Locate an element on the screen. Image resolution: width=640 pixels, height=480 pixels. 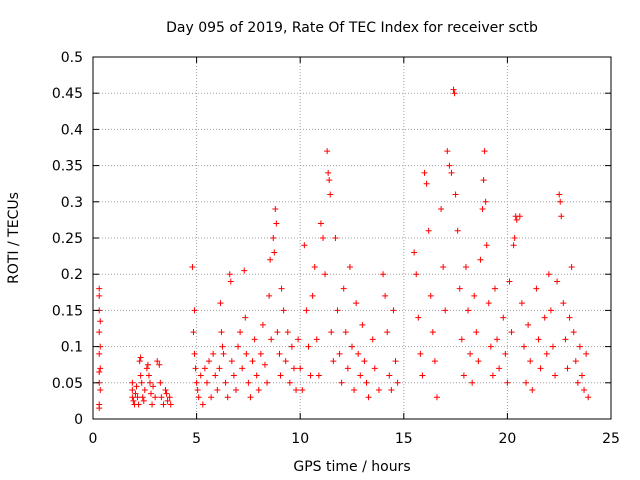
y-tick-label: 0.05 is located at coordinates (67, 384).